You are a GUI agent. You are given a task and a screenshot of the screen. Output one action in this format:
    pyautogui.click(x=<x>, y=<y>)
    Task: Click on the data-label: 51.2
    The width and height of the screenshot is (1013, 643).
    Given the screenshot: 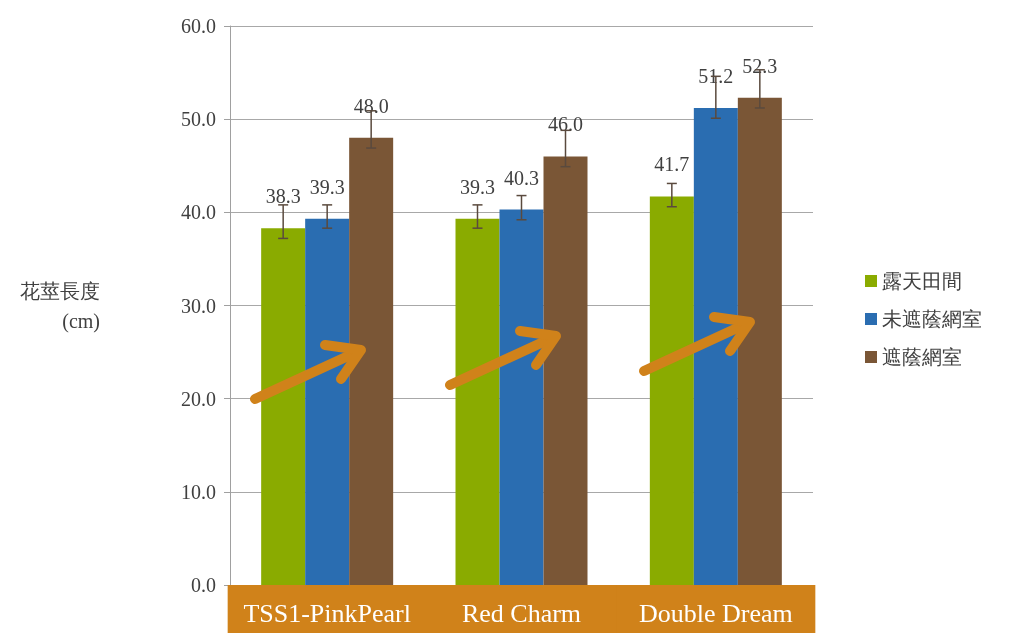 What is the action you would take?
    pyautogui.click(x=716, y=75)
    